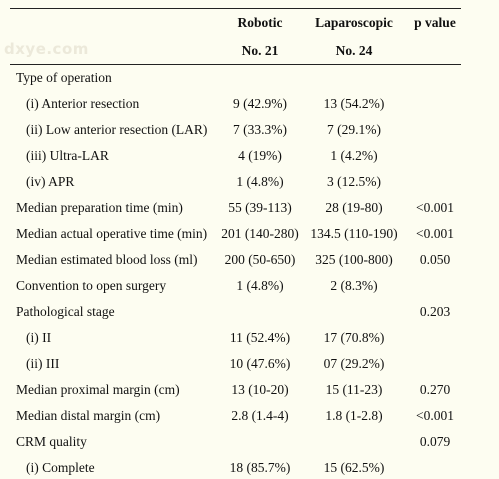 The image size is (499, 479). I want to click on pvalue-cell: 0.203, so click(435, 311).